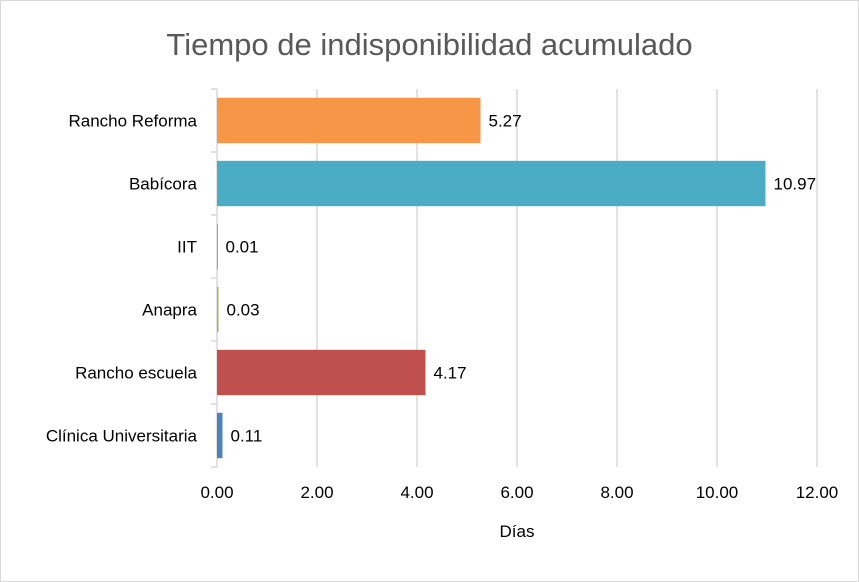 The width and height of the screenshot is (859, 582). I want to click on data-label: 4.17, so click(450, 373).